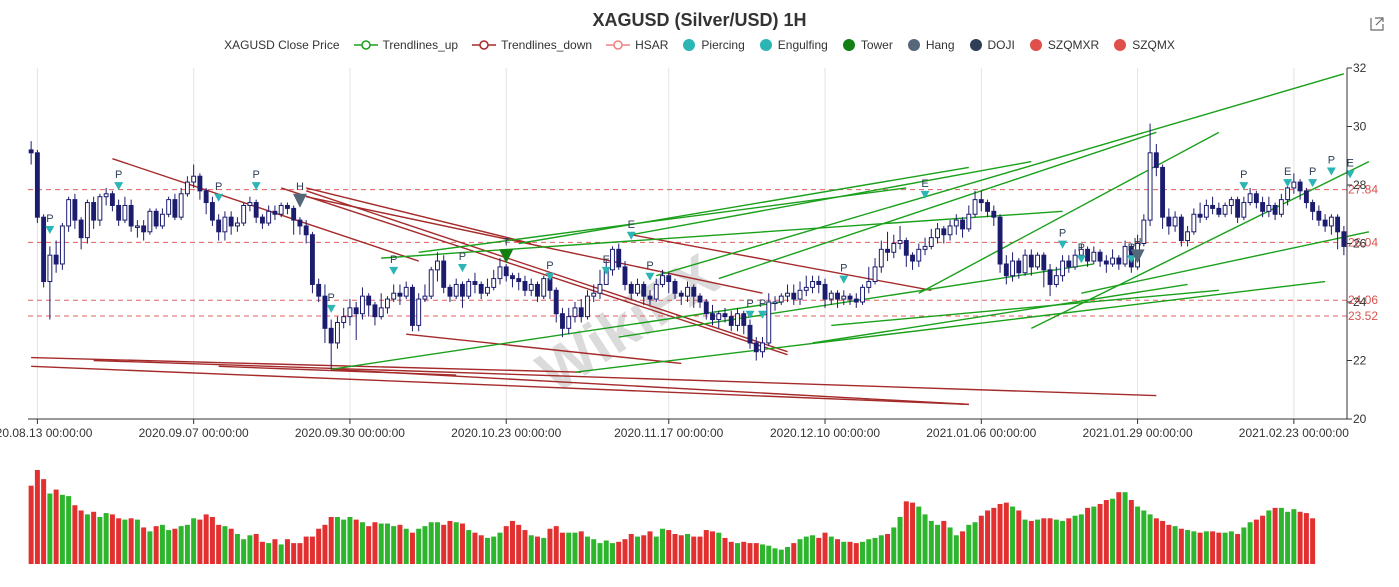 This screenshot has height=587, width=1399. What do you see at coordinates (1377, 24) in the screenshot?
I see `save-image-icon` at bounding box center [1377, 24].